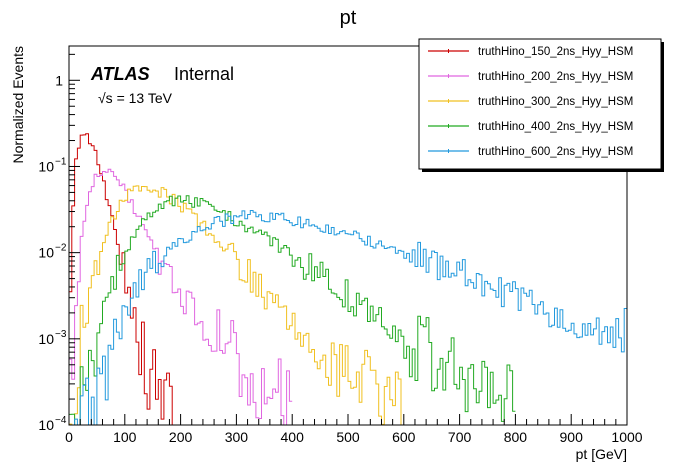  Describe the element at coordinates (555, 102) in the screenshot. I see `legend-label: truthHino_300_2ns_Hyy_HSM` at that location.